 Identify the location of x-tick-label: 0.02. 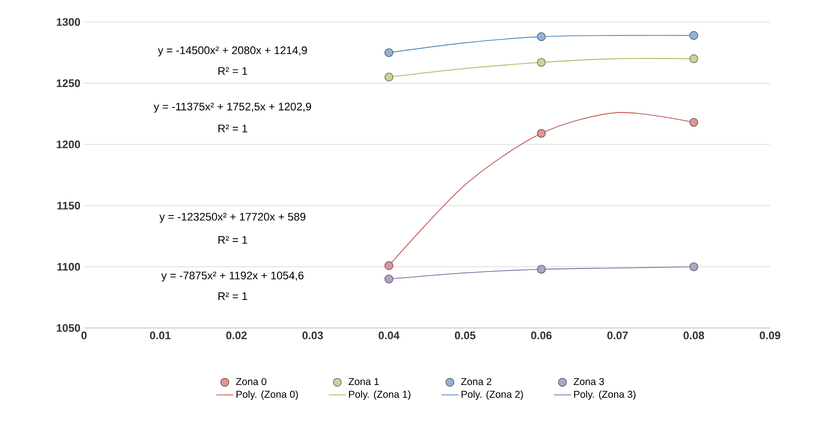
(236, 336).